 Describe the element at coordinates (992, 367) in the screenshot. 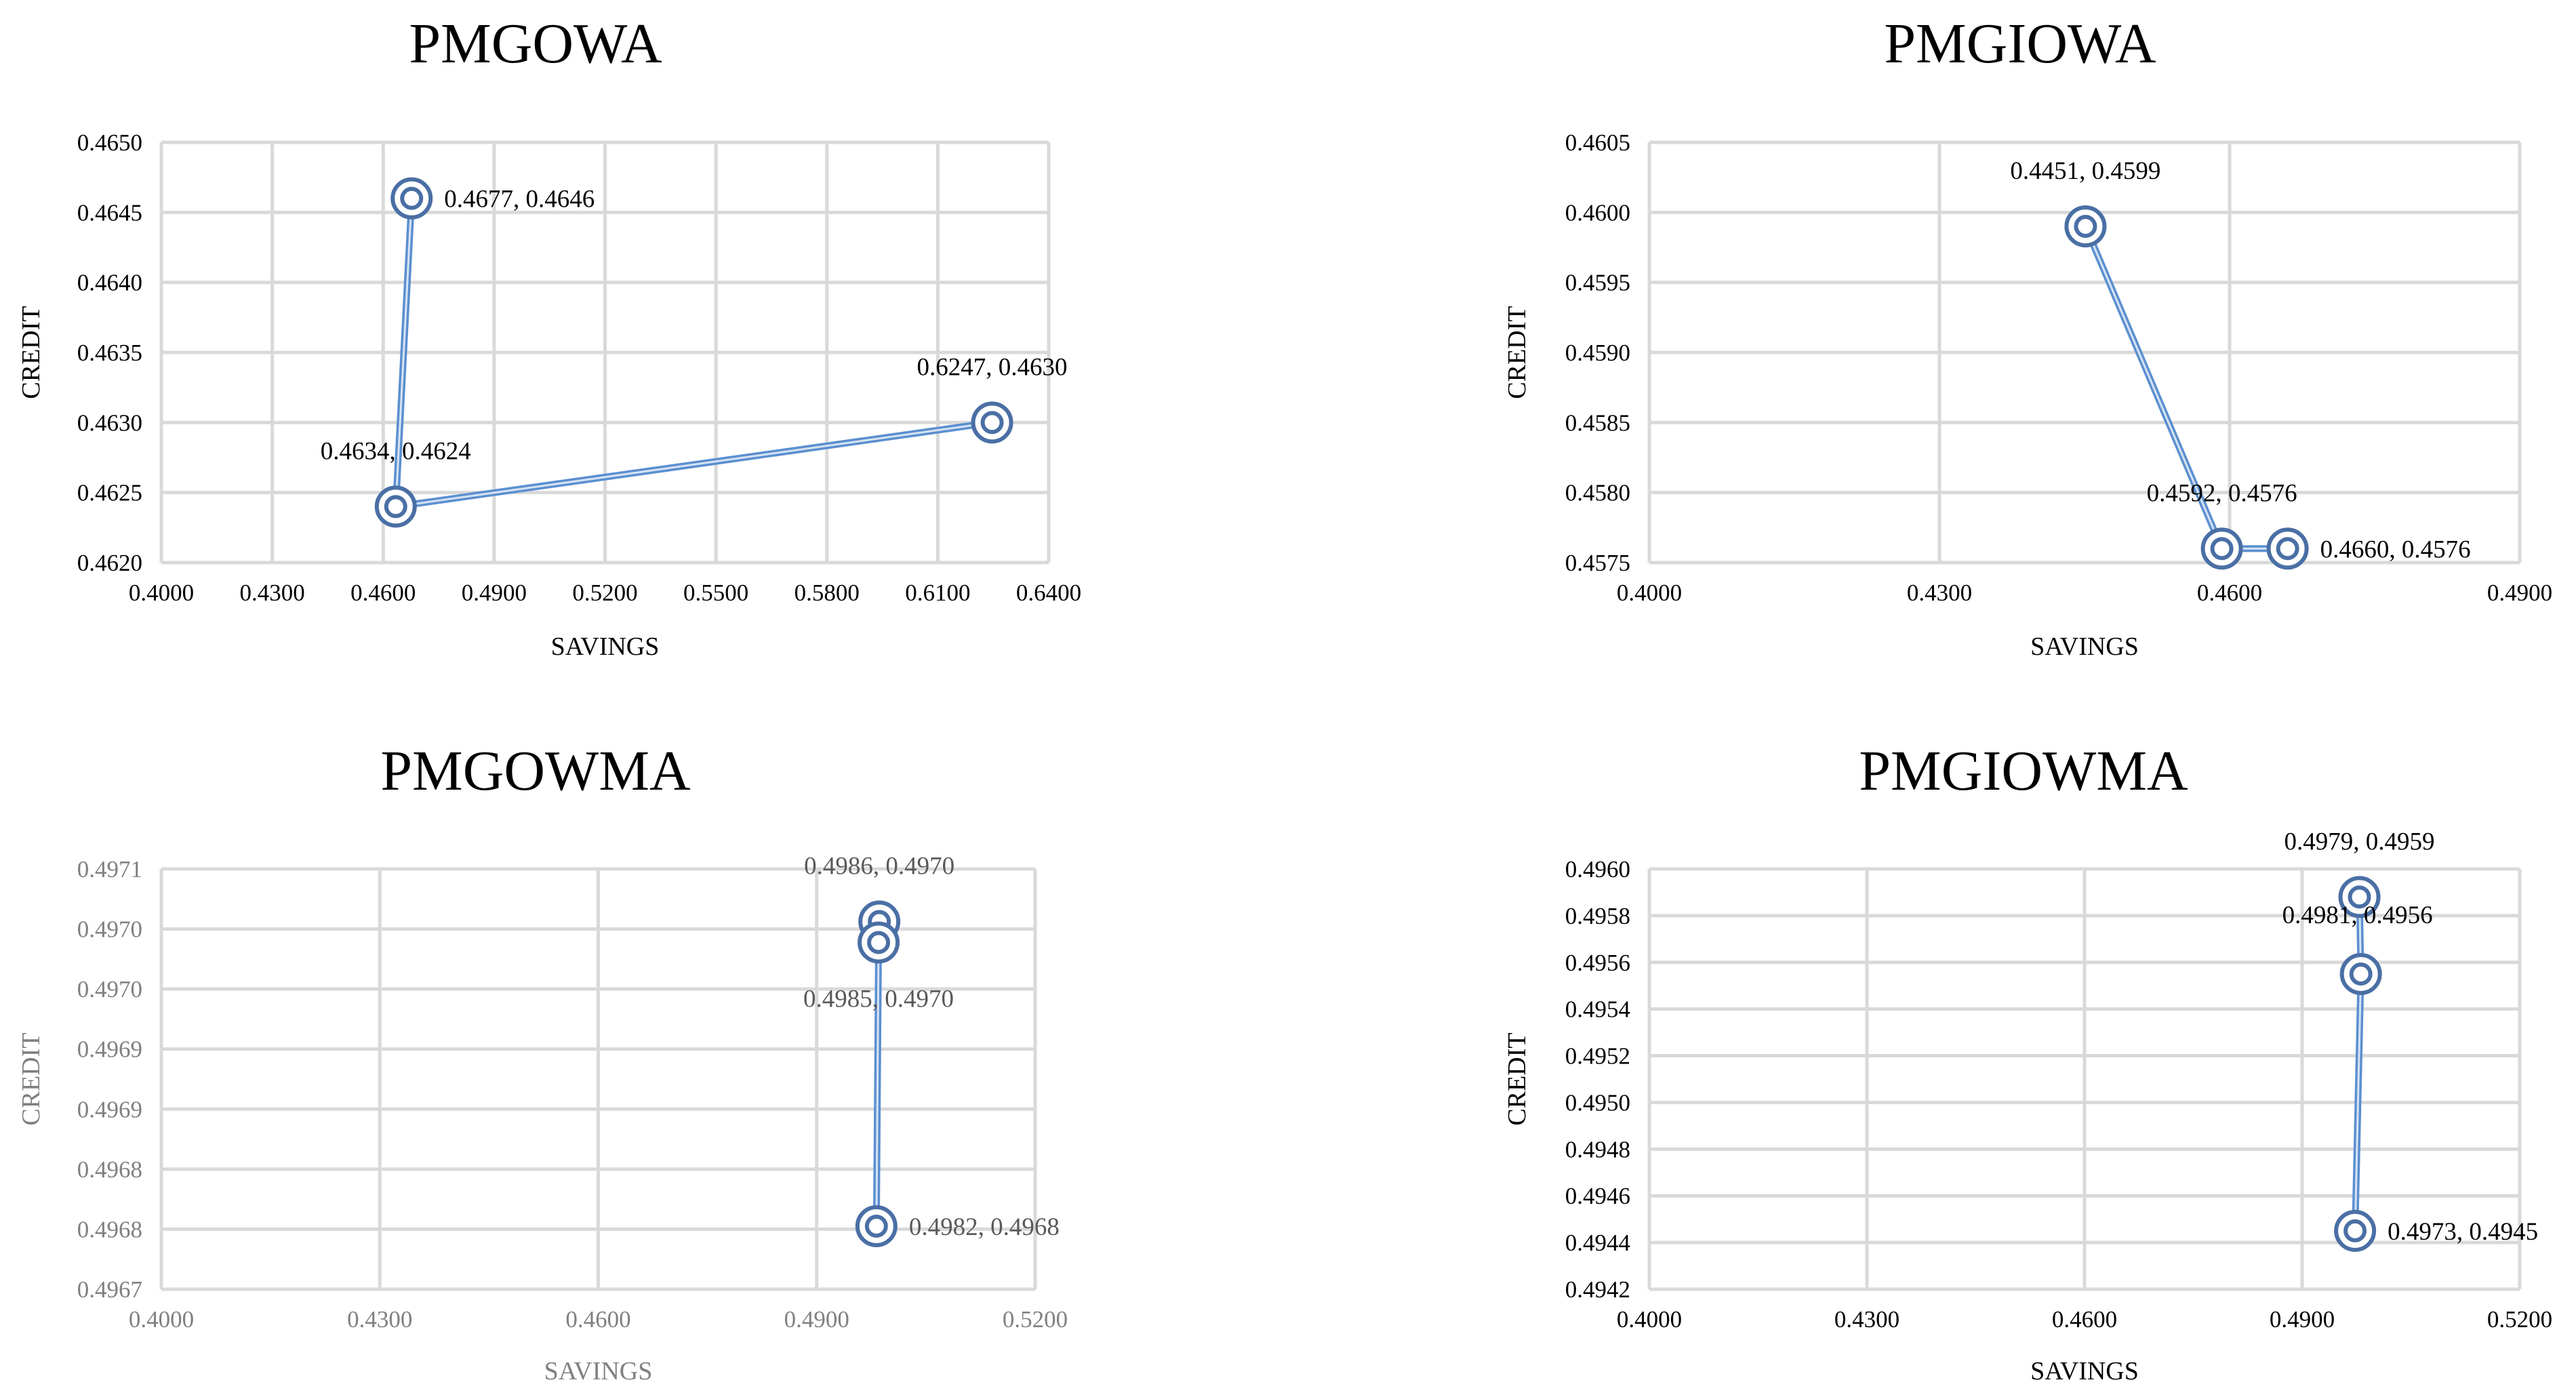

I see `data-label: 0.6247, 0.4630` at that location.